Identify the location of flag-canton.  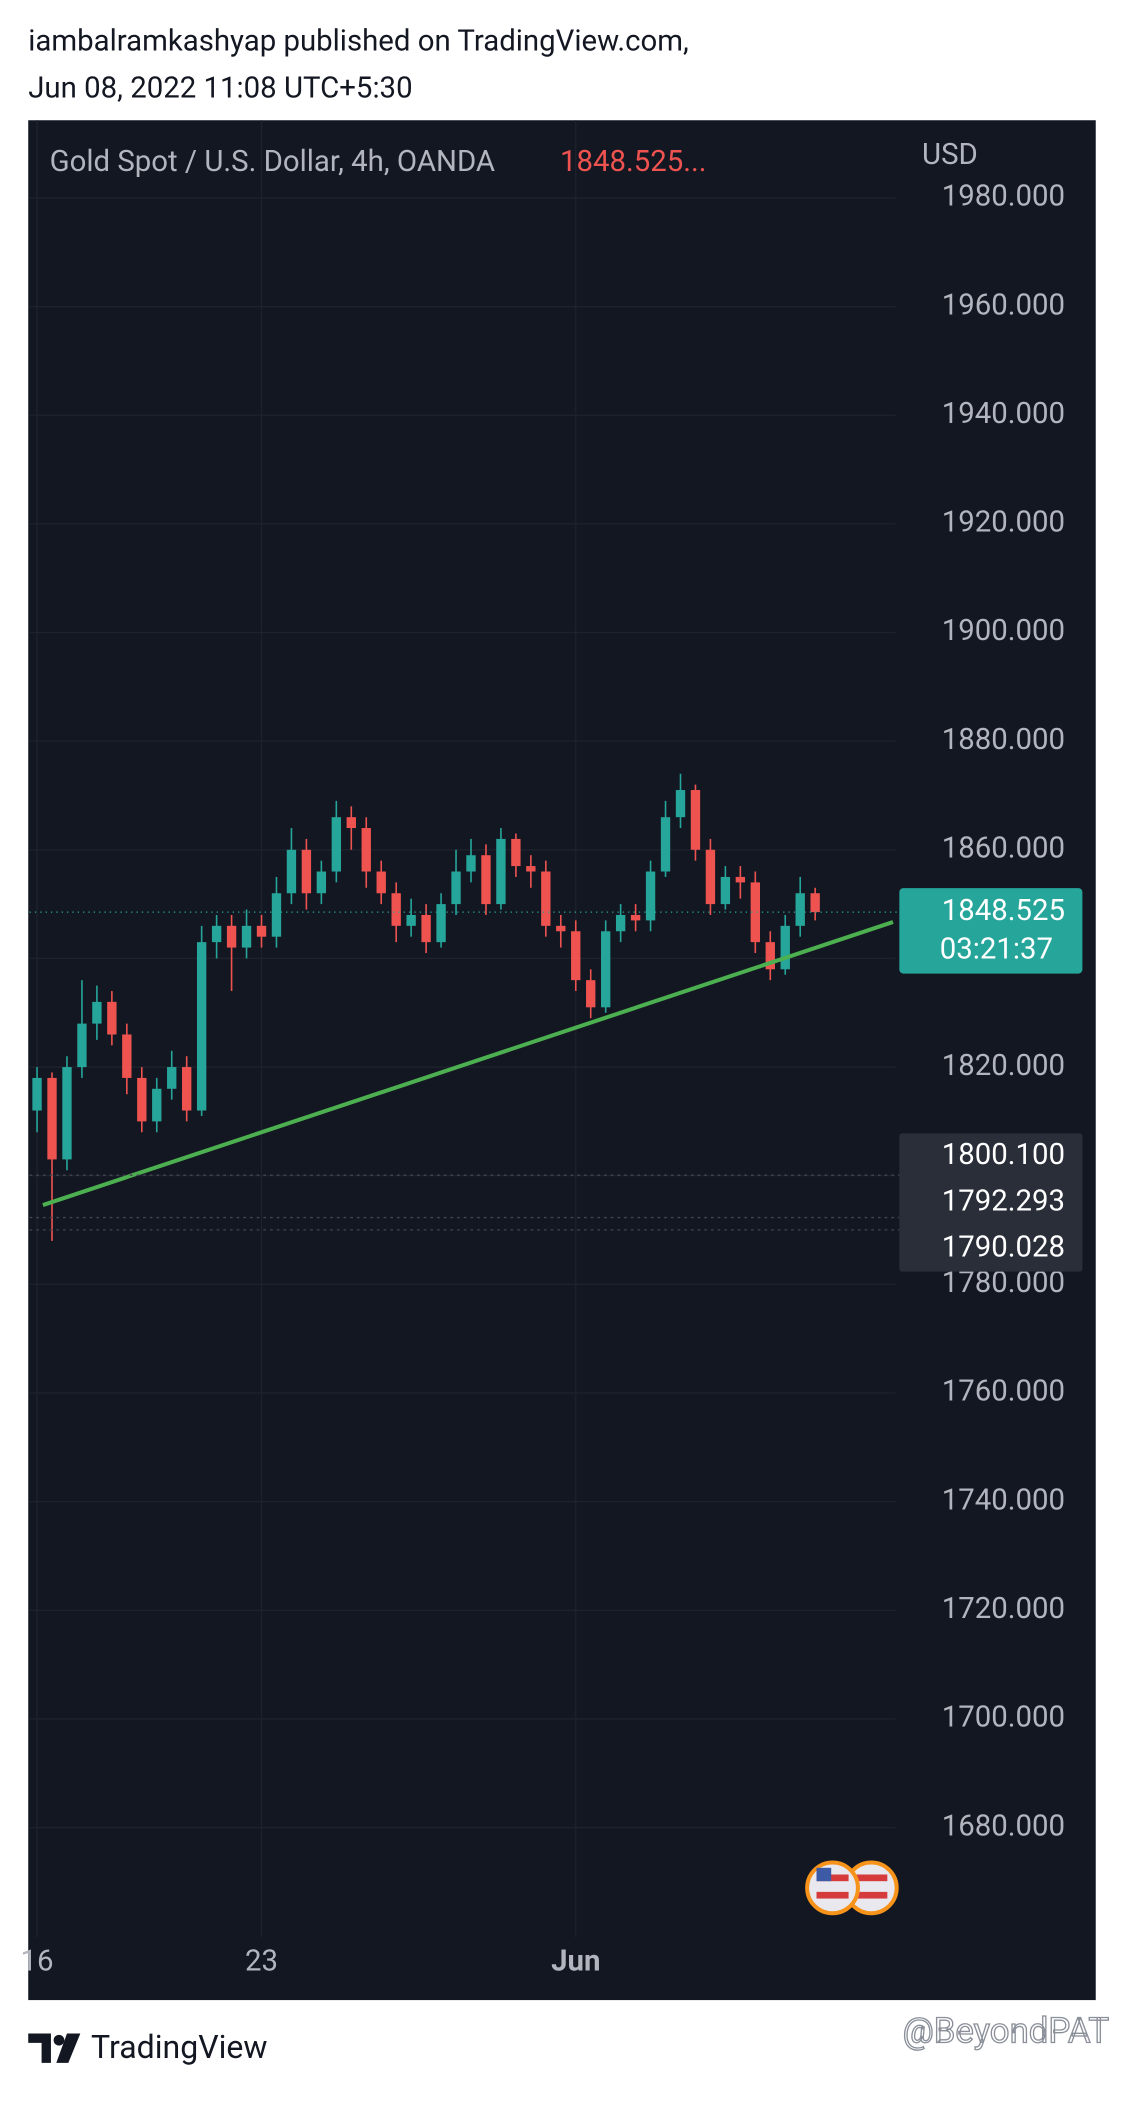
(824, 1874).